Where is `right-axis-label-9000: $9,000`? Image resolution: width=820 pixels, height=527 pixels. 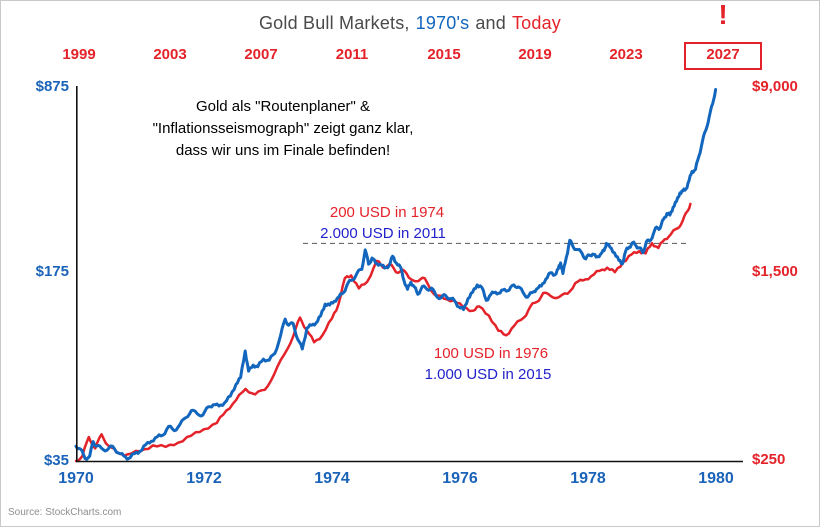 right-axis-label-9000: $9,000 is located at coordinates (775, 86).